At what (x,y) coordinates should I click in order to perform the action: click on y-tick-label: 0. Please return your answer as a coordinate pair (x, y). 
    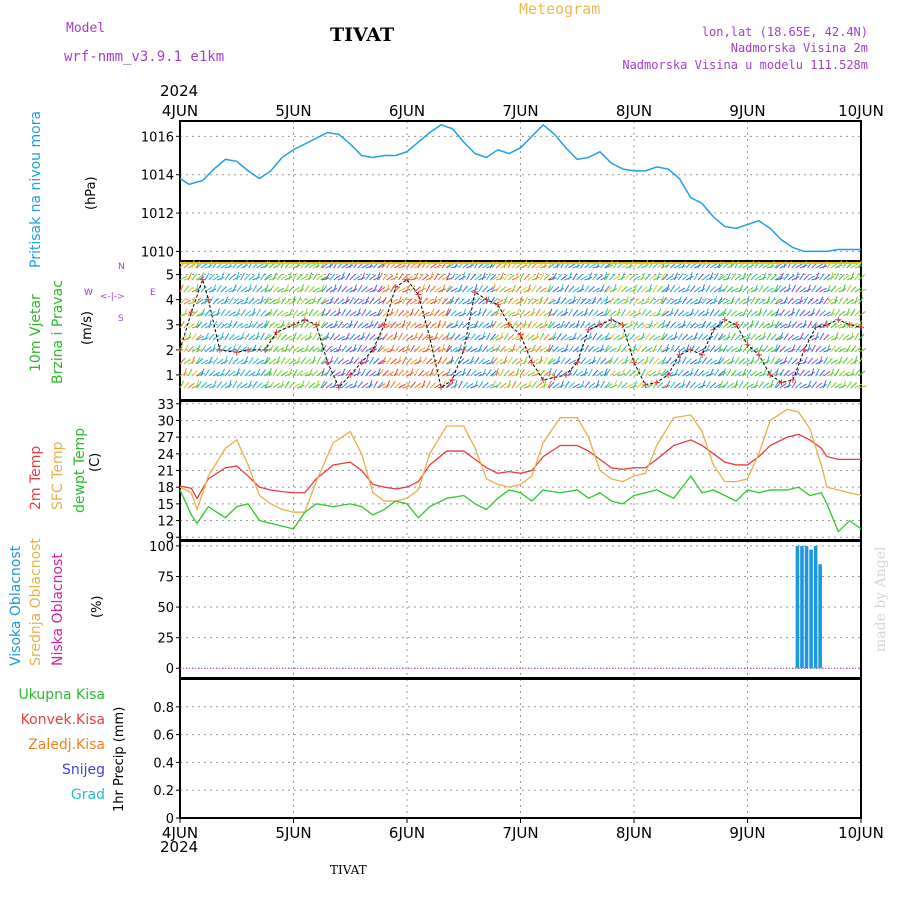
    Looking at the image, I should click on (170, 819).